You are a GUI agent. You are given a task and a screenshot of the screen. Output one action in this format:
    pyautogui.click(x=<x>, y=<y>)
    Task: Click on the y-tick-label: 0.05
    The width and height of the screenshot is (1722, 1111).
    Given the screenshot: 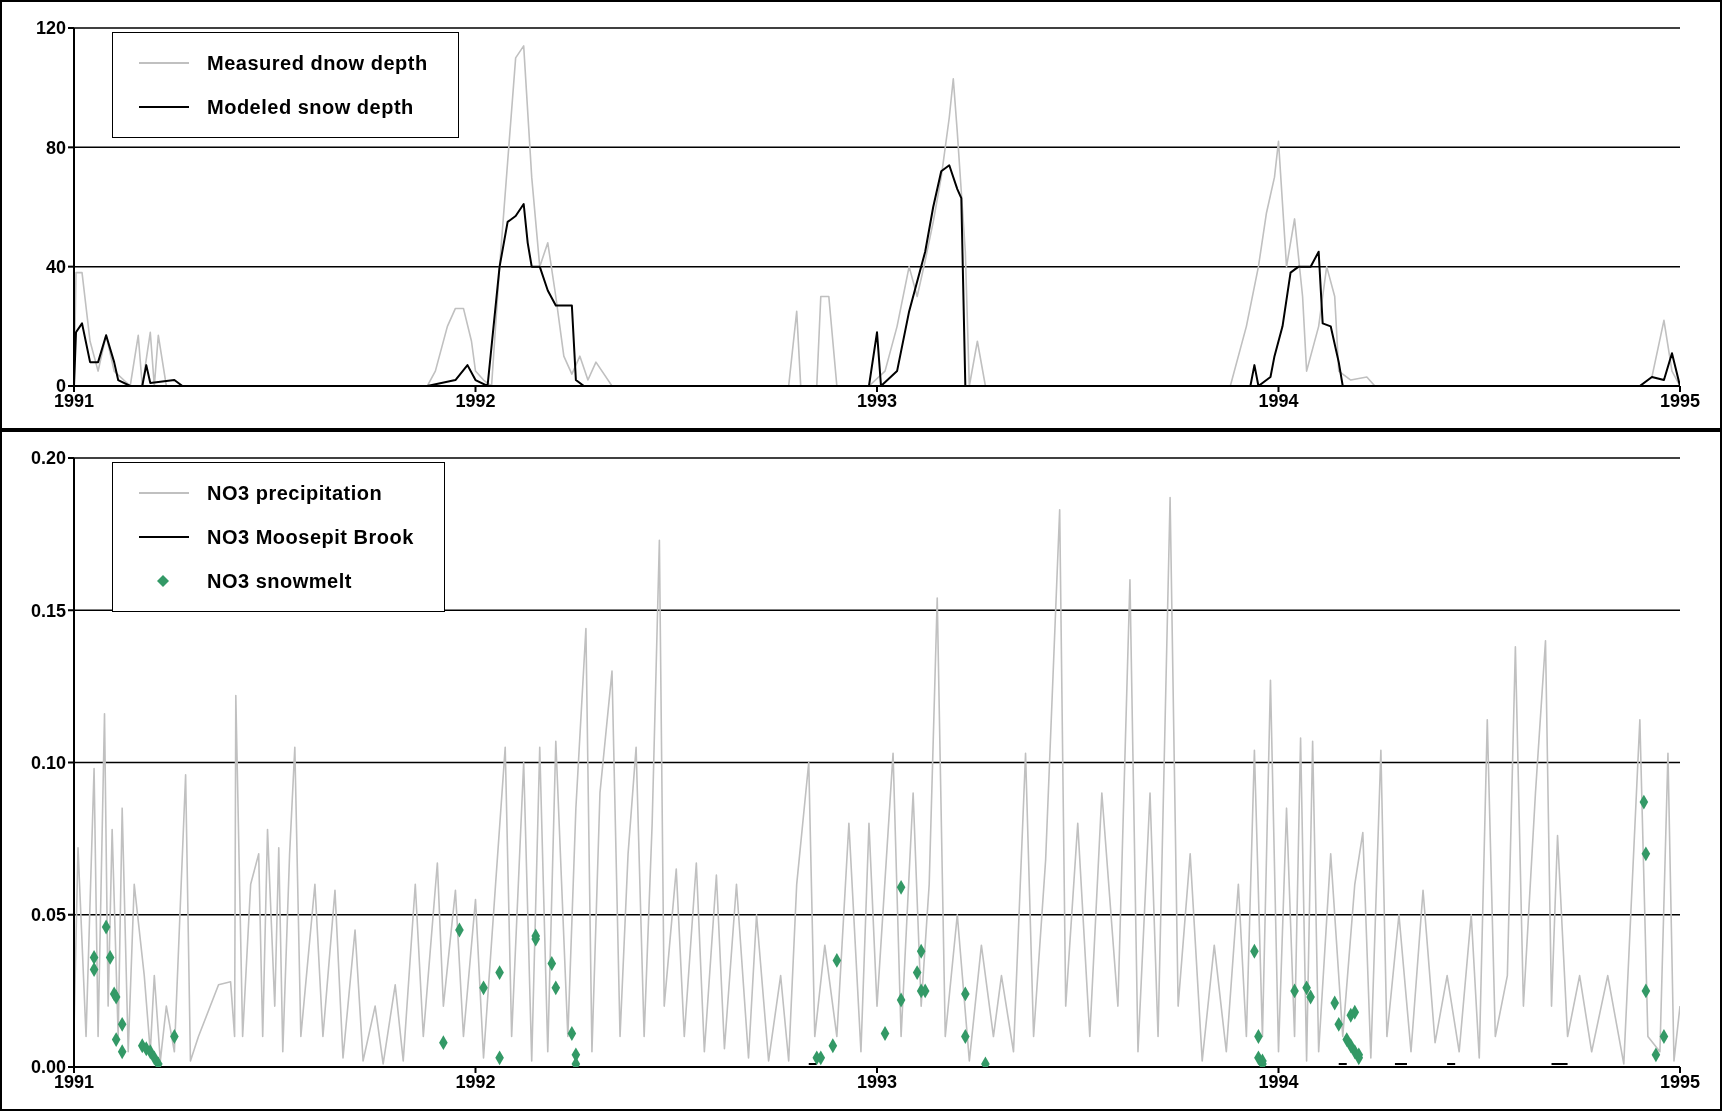 What is the action you would take?
    pyautogui.click(x=48, y=915)
    